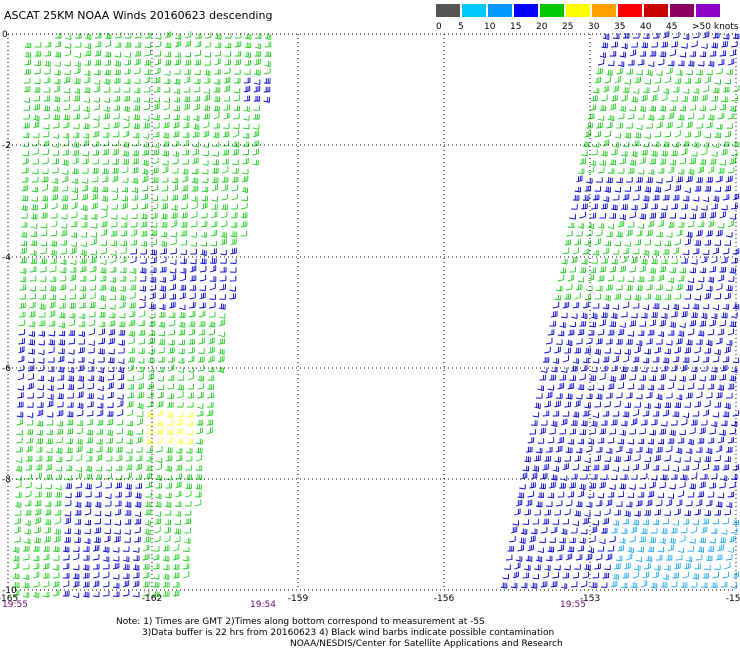  I want to click on x-tick-label: -162, so click(152, 599).